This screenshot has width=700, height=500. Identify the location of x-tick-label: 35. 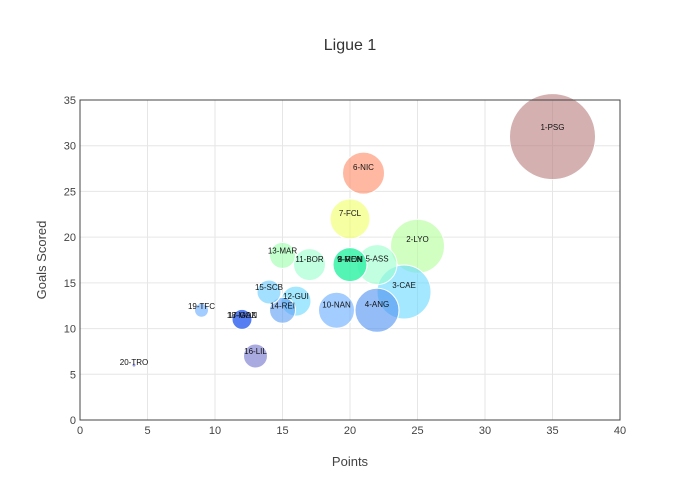
(552, 431).